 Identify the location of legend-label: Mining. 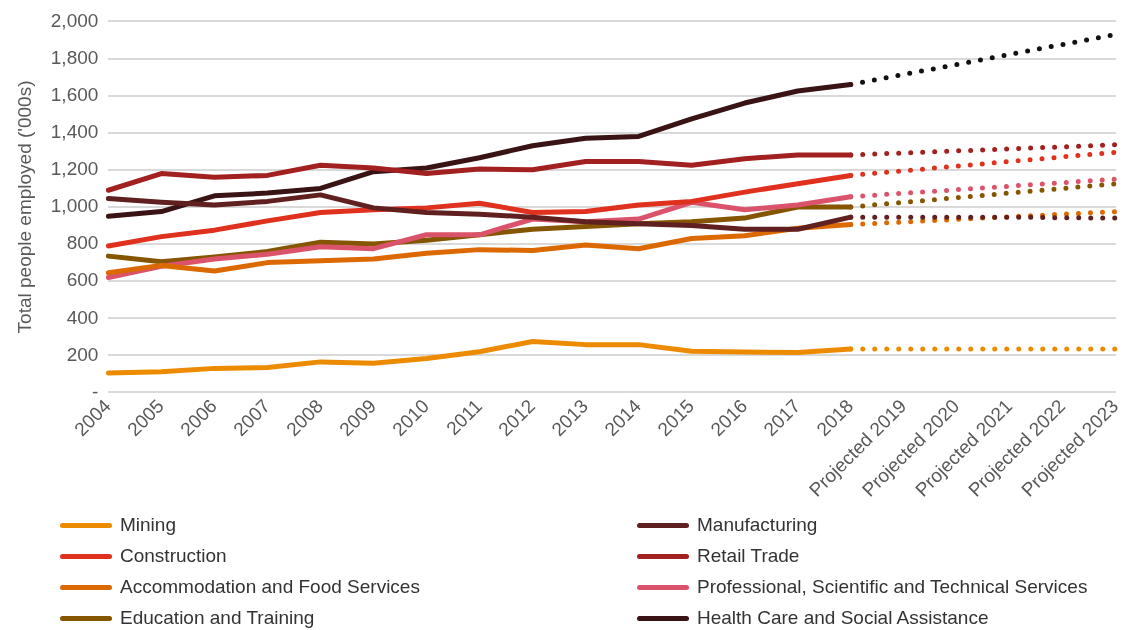
(148, 525).